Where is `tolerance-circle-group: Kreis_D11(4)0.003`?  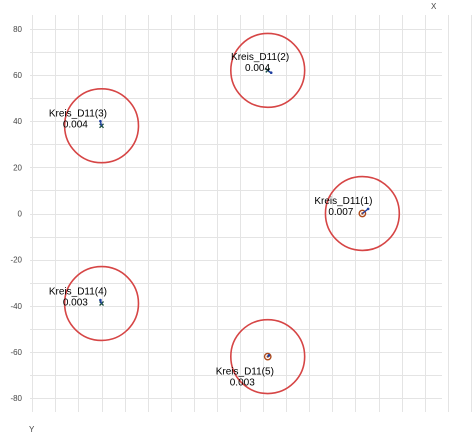 tolerance-circle-group: Kreis_D11(4)0.003 is located at coordinates (94, 303).